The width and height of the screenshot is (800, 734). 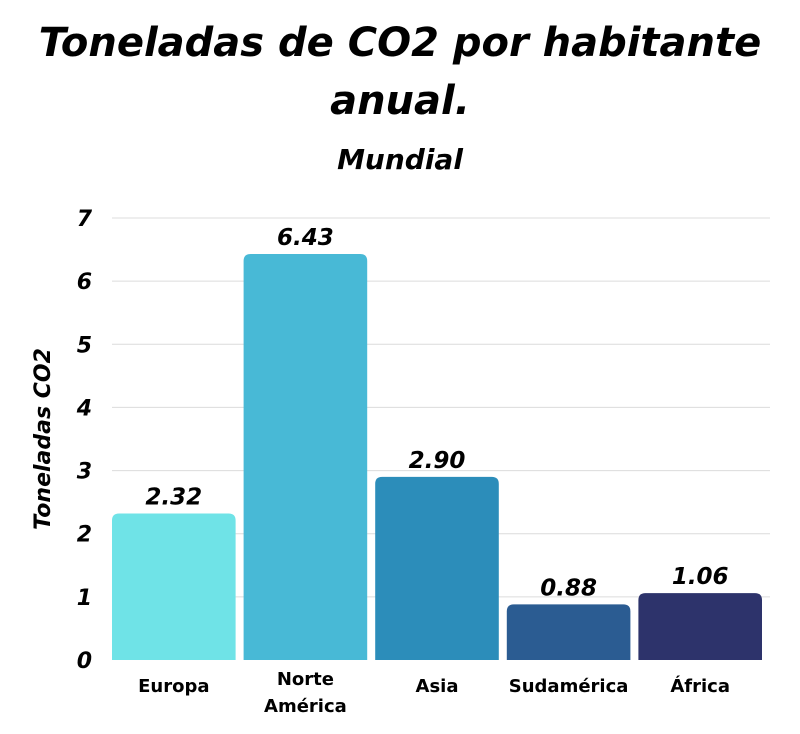 What do you see at coordinates (84, 661) in the screenshot?
I see `y-tick-label: 0` at bounding box center [84, 661].